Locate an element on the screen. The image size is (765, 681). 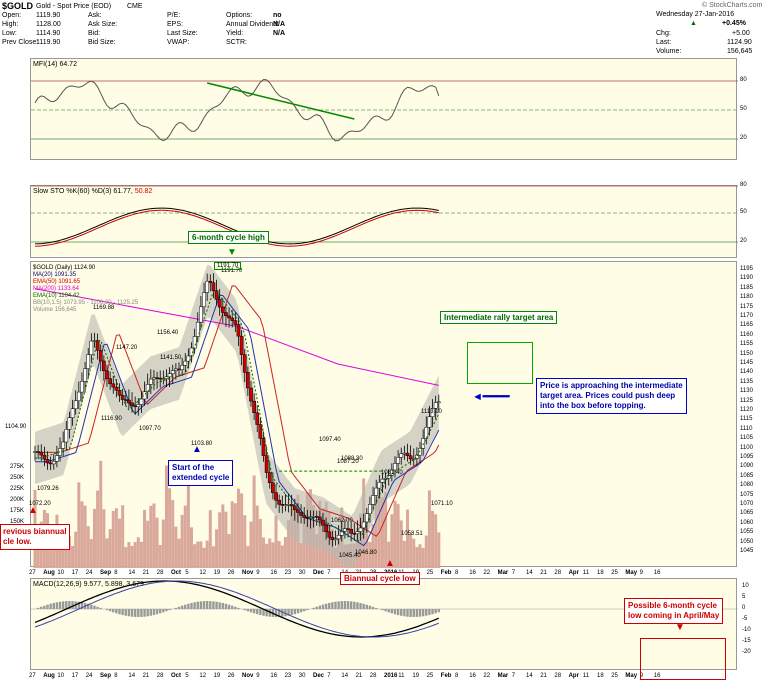
x-tick-label: 27 is located at coordinates (32, 676).